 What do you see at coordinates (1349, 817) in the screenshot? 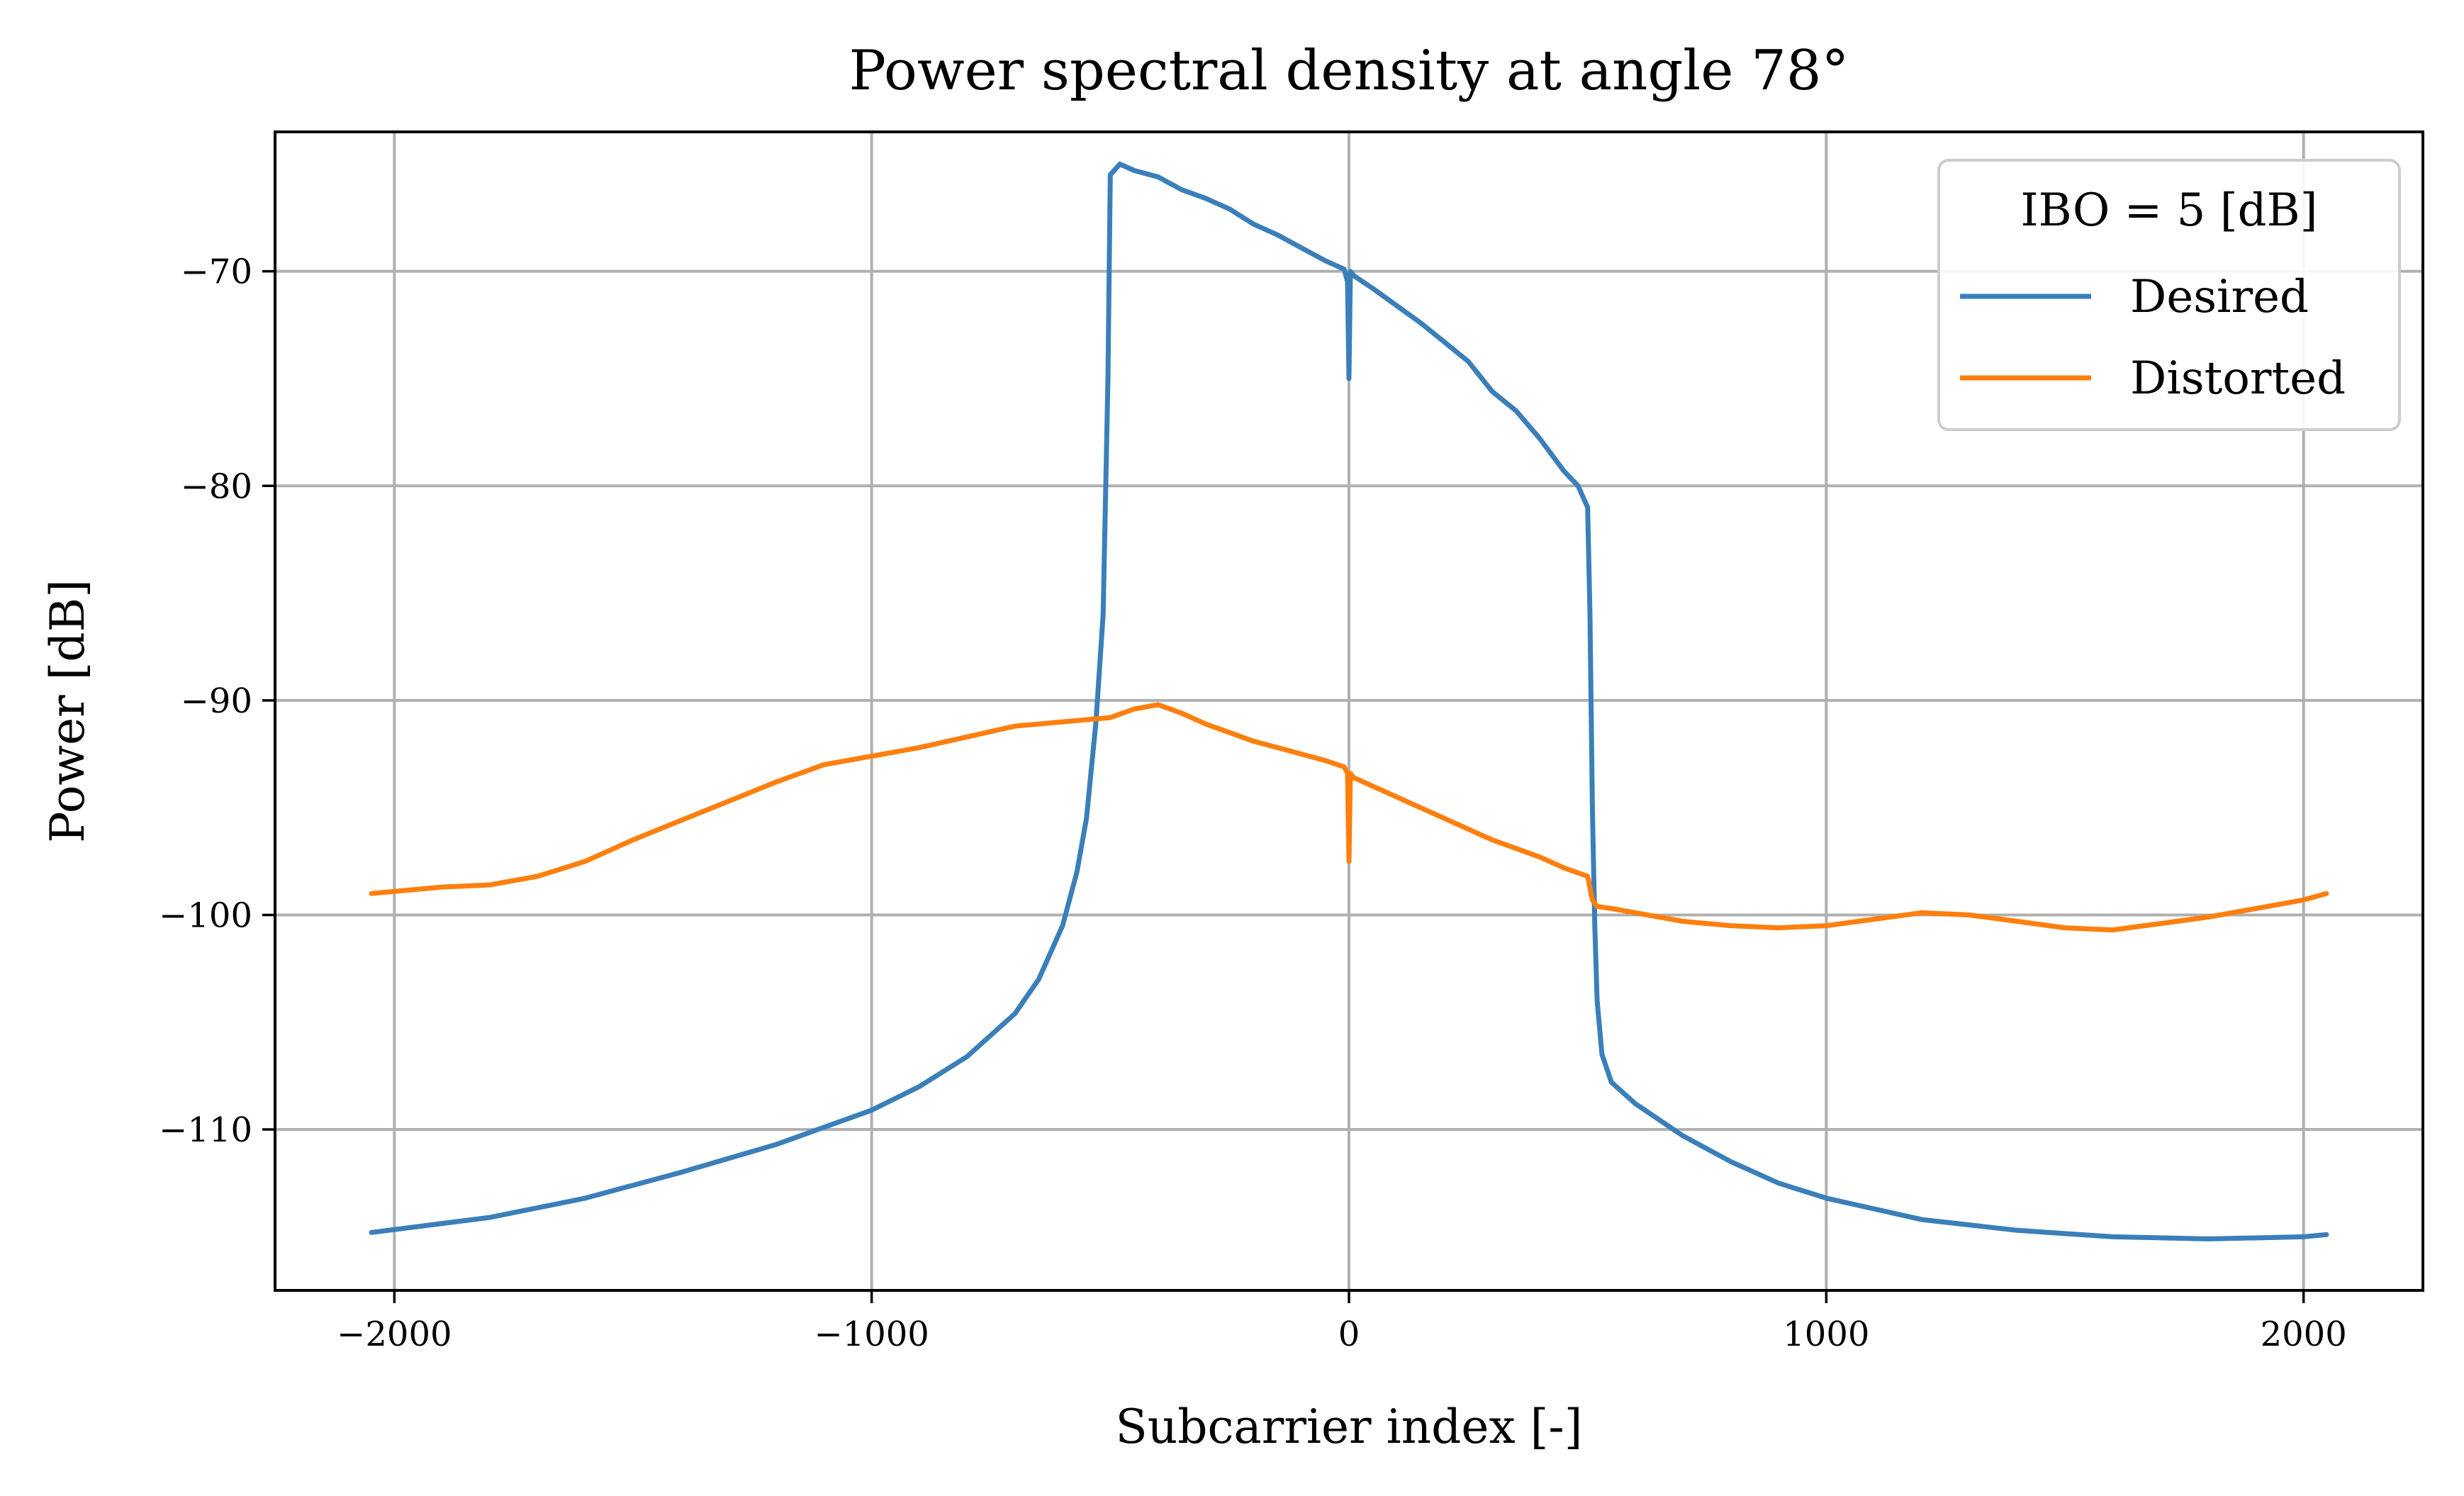
I see `series-line-distorted` at bounding box center [1349, 817].